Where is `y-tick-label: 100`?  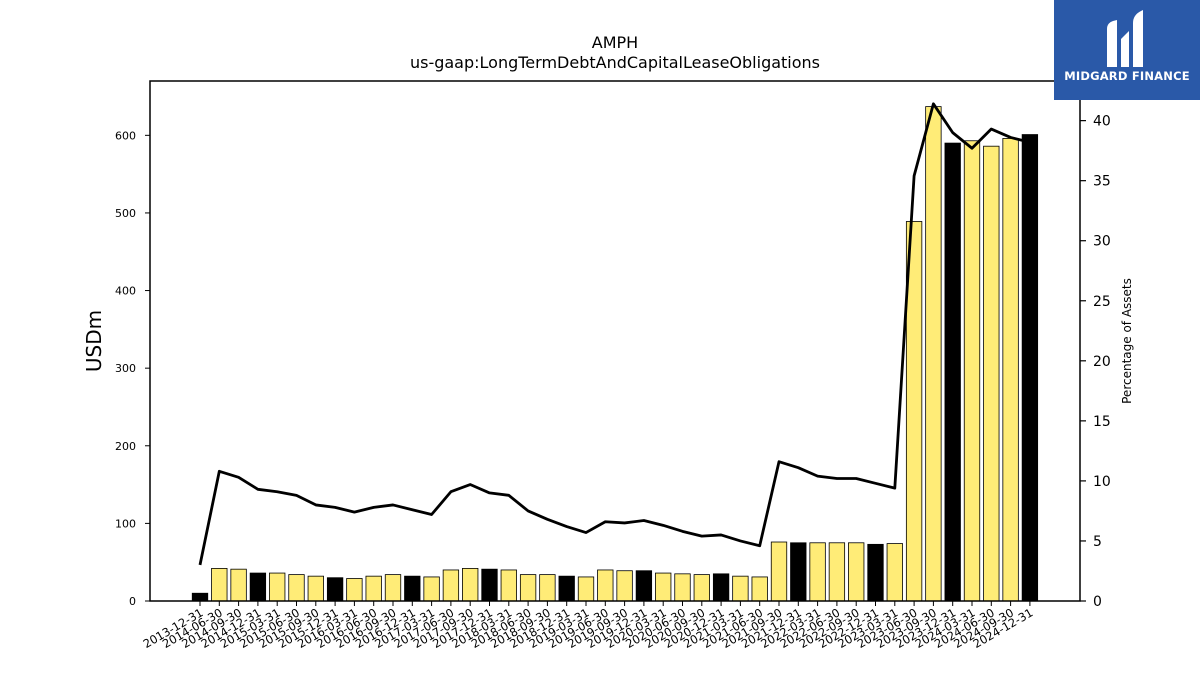
y-tick-label: 100 is located at coordinates (125, 523).